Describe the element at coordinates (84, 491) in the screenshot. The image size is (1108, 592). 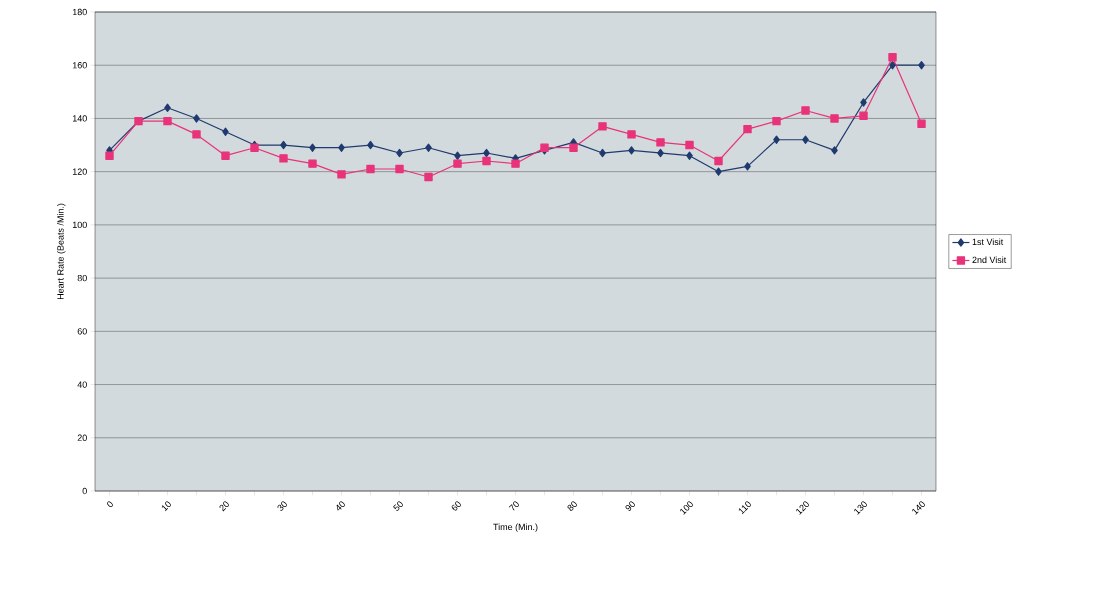
I see `y-tick-label: 0` at that location.